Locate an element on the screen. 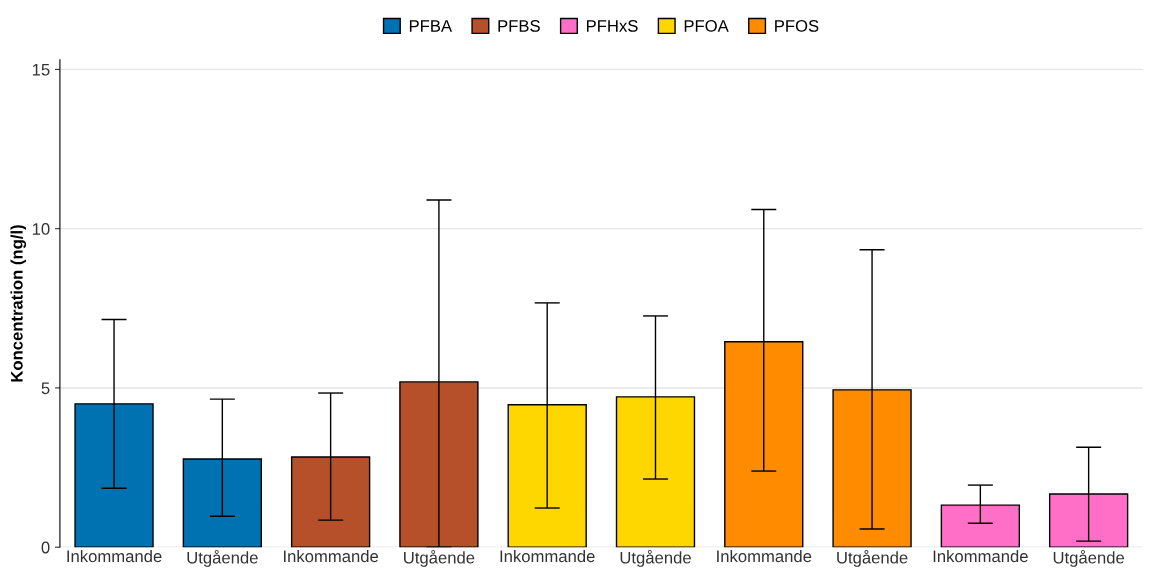 The image size is (1152, 570). y-tick-label: 10 is located at coordinates (41, 229).